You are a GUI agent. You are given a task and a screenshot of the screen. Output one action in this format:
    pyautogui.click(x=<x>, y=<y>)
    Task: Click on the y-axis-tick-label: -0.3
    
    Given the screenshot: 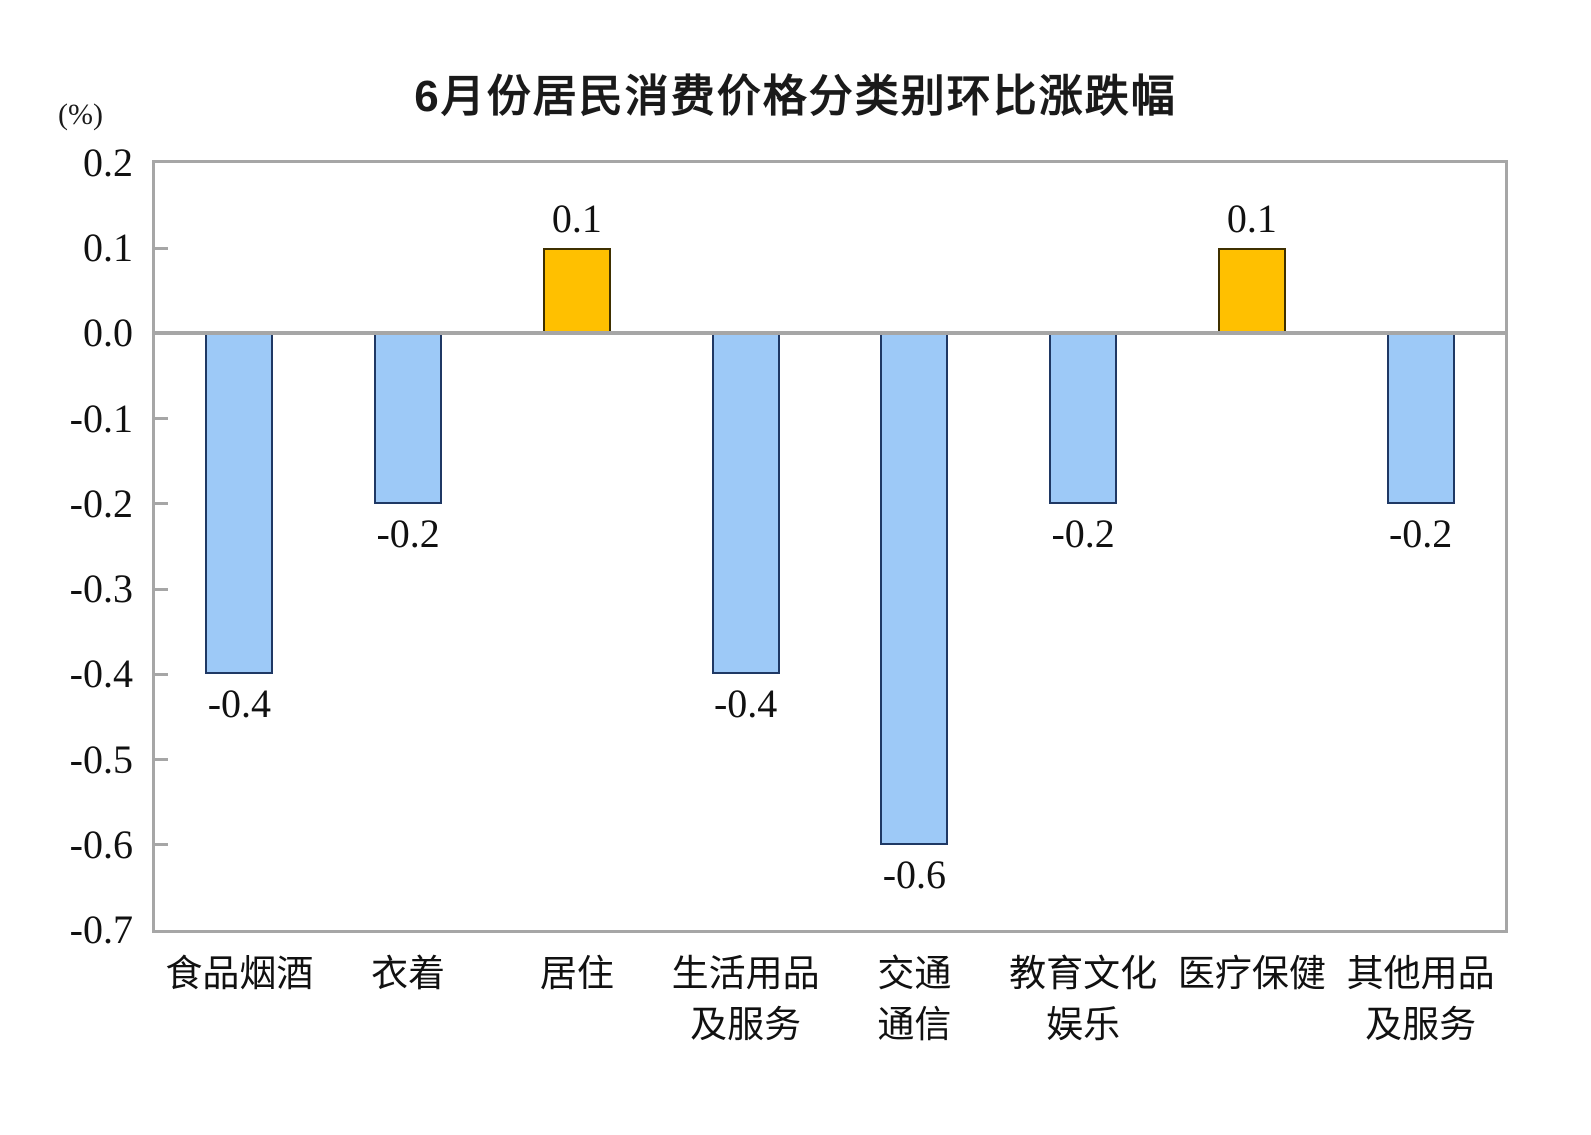 What is the action you would take?
    pyautogui.click(x=101, y=589)
    